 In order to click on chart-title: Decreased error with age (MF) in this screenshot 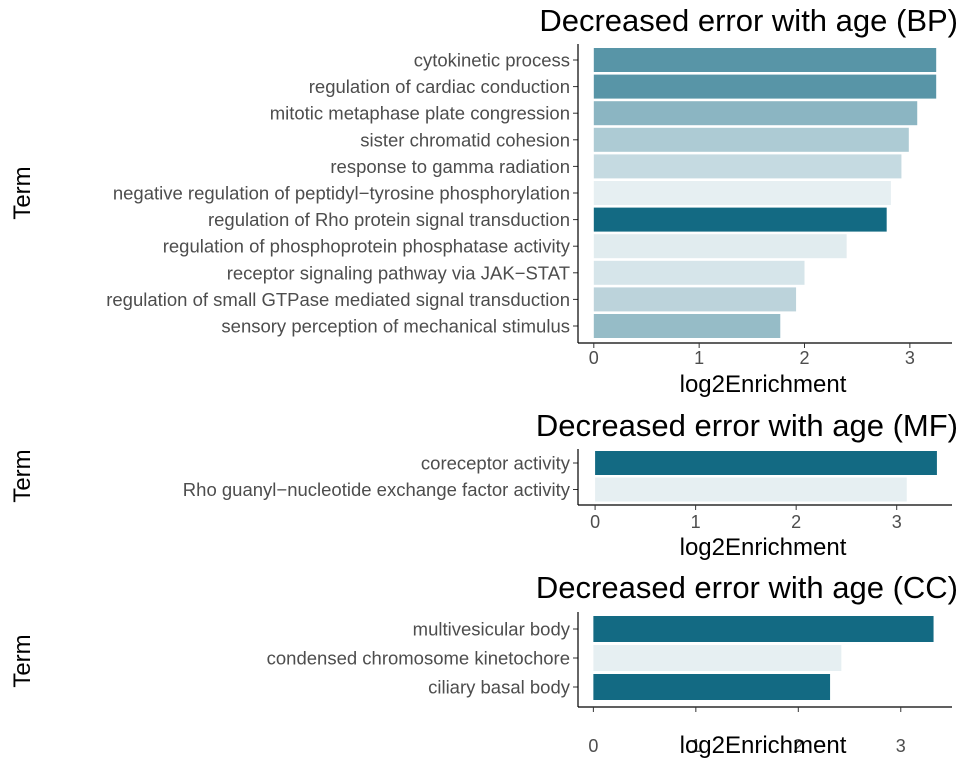, I will do `click(747, 425)`.